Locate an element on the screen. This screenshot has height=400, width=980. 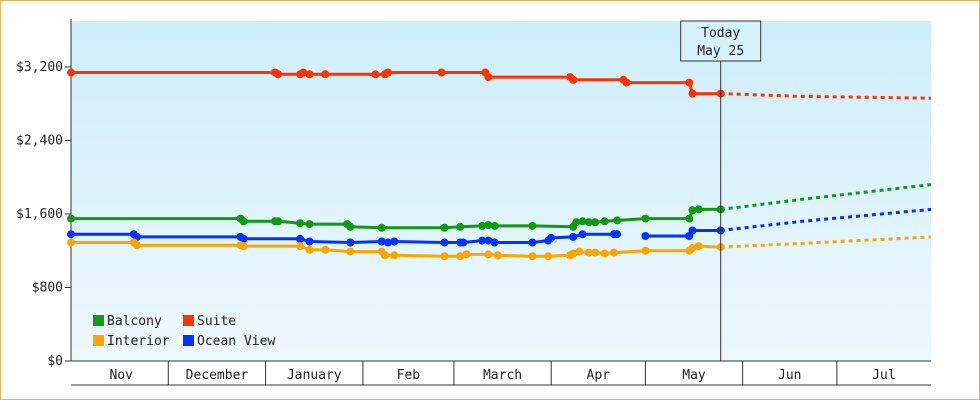
today-box is located at coordinates (721, 41).